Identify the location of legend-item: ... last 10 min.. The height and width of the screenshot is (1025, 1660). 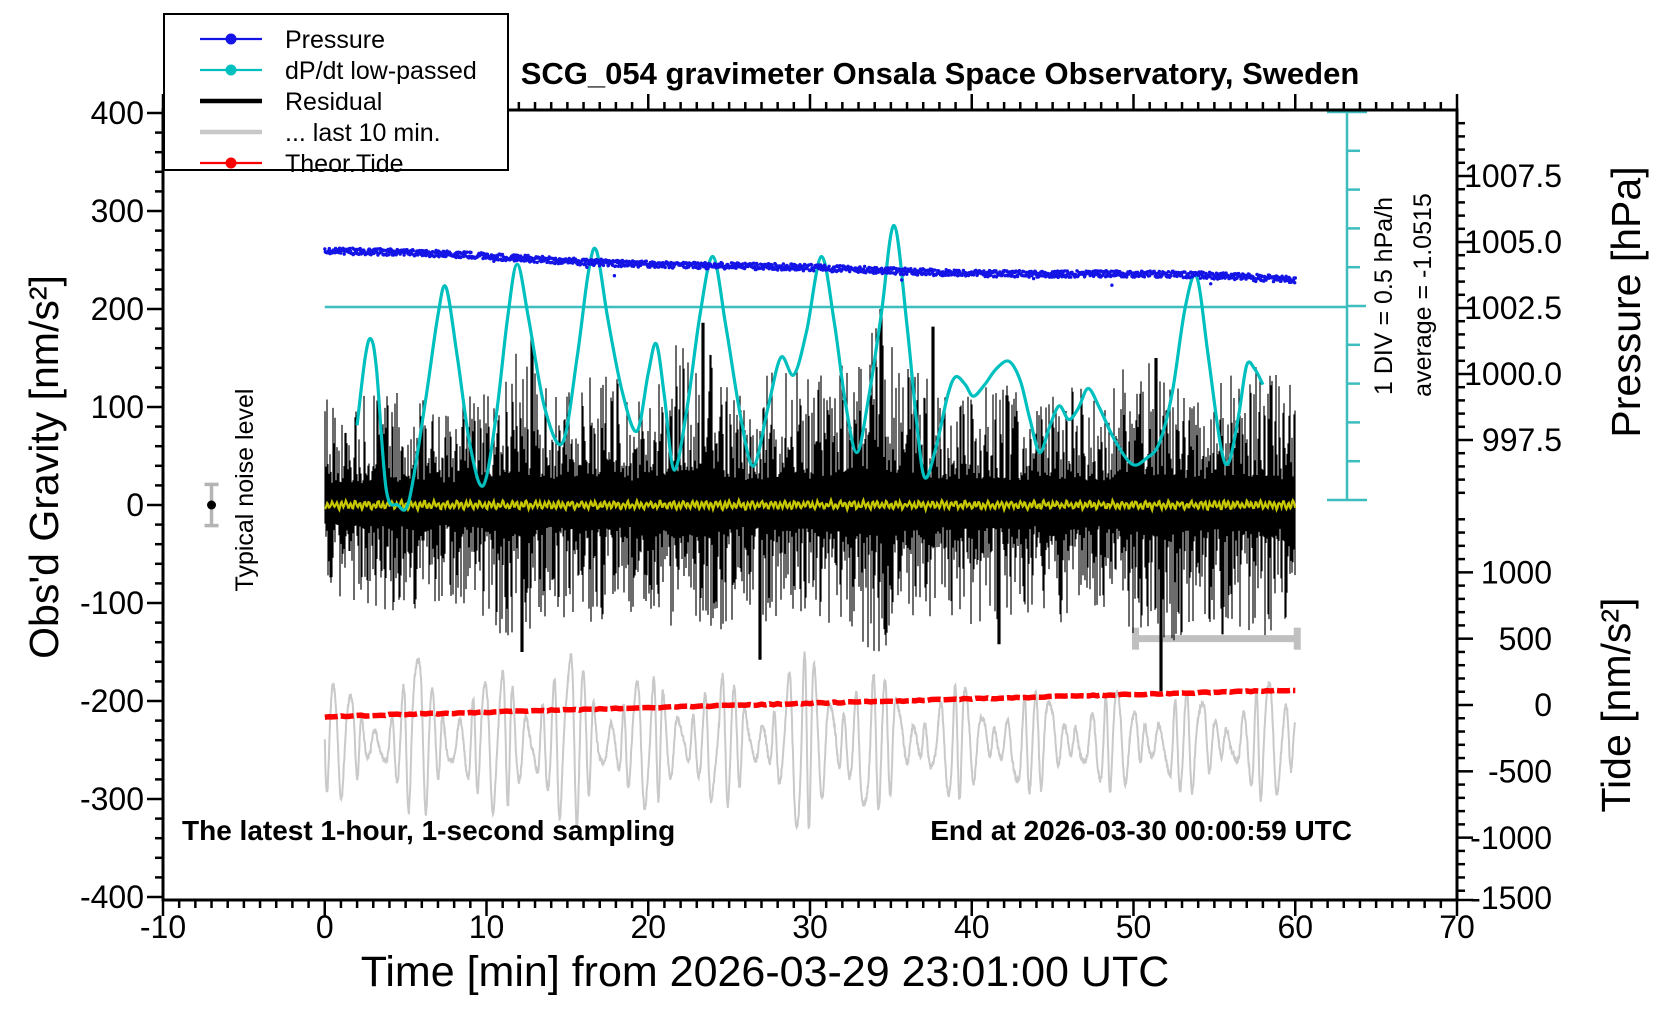
(320, 133).